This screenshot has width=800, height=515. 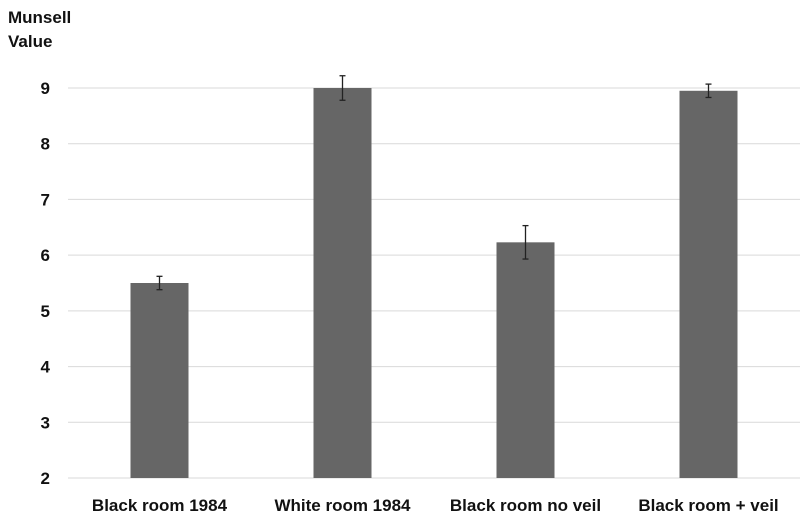 I want to click on y-axis-title: Munsell Value, so click(x=40, y=29).